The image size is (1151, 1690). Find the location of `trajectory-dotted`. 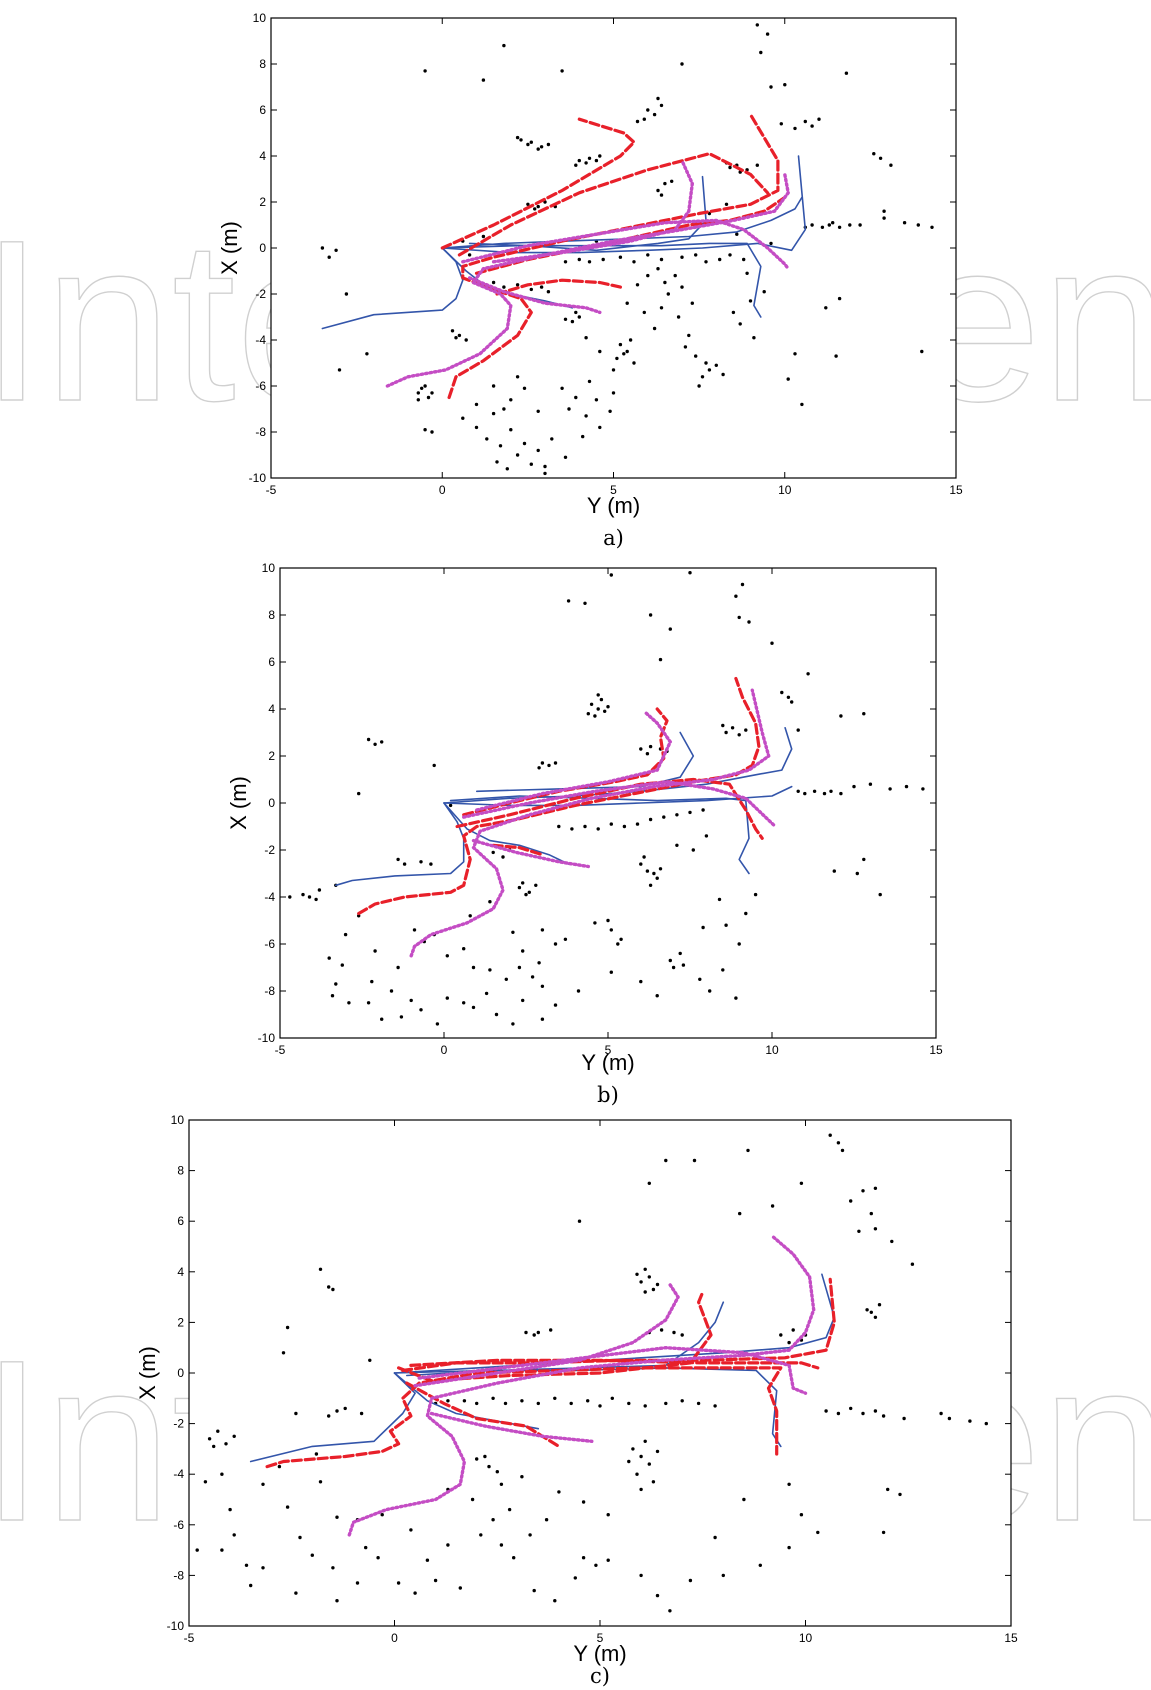

trajectory-dotted is located at coordinates (592, 211).